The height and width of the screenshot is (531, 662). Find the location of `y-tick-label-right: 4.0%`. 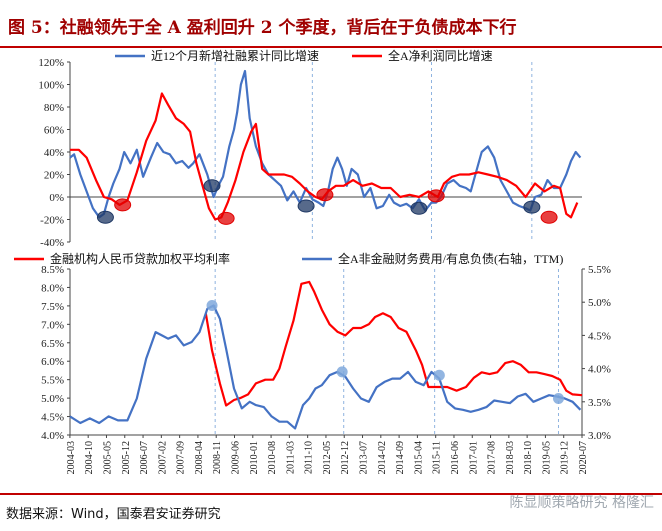

y-tick-label-right: 4.0% is located at coordinates (599, 370).